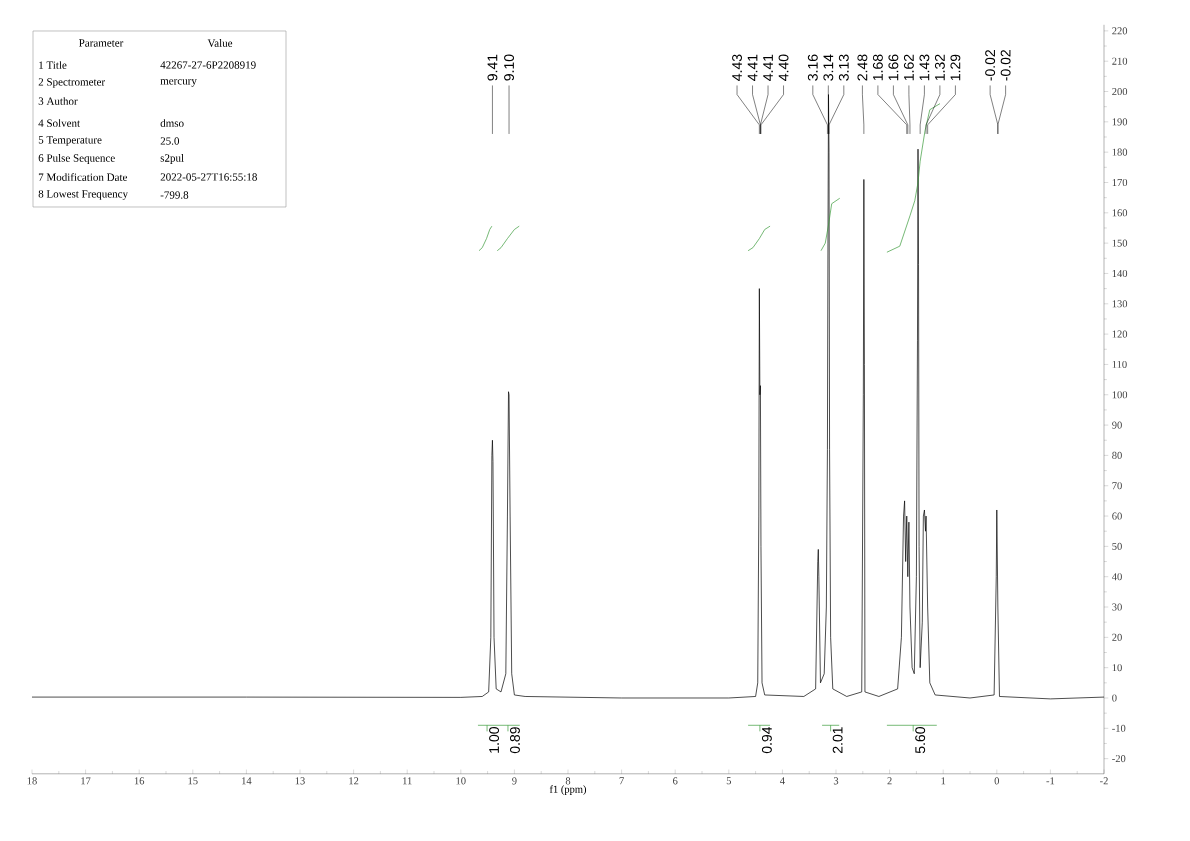 The height and width of the screenshot is (841, 1190). I want to click on annotation: 4.40, so click(783, 67).